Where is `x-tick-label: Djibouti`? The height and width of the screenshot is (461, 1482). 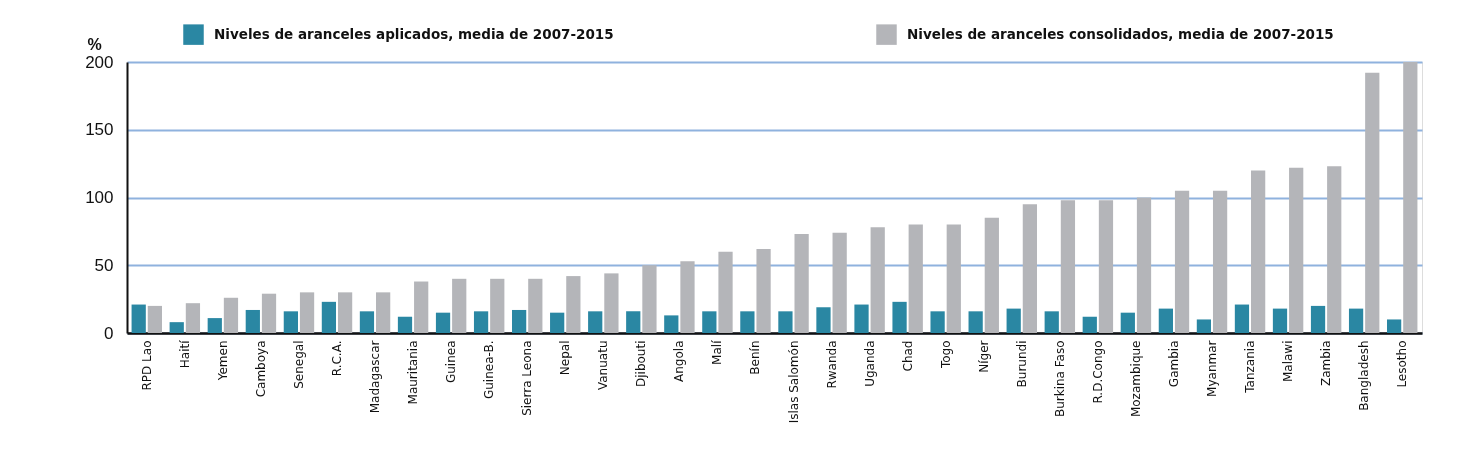
x-tick-label: Djibouti is located at coordinates (641, 364).